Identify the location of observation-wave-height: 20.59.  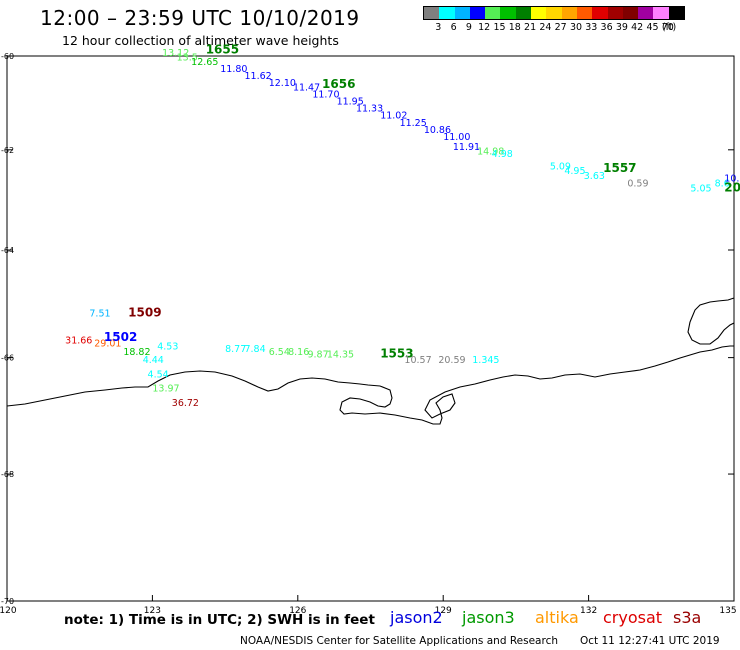
(451, 360).